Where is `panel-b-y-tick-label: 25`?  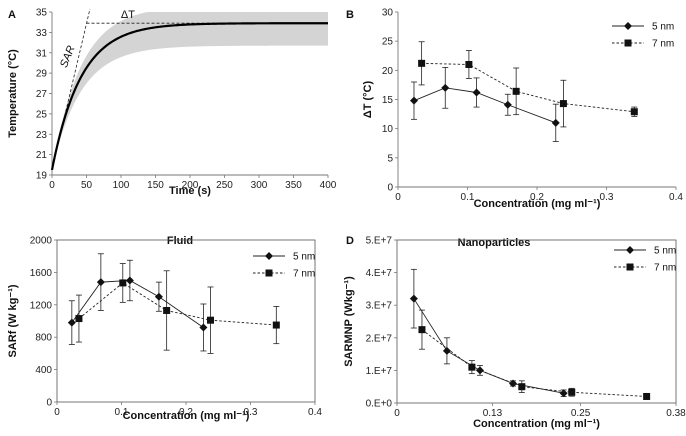
panel-b-y-tick-label: 25 is located at coordinates (388, 42).